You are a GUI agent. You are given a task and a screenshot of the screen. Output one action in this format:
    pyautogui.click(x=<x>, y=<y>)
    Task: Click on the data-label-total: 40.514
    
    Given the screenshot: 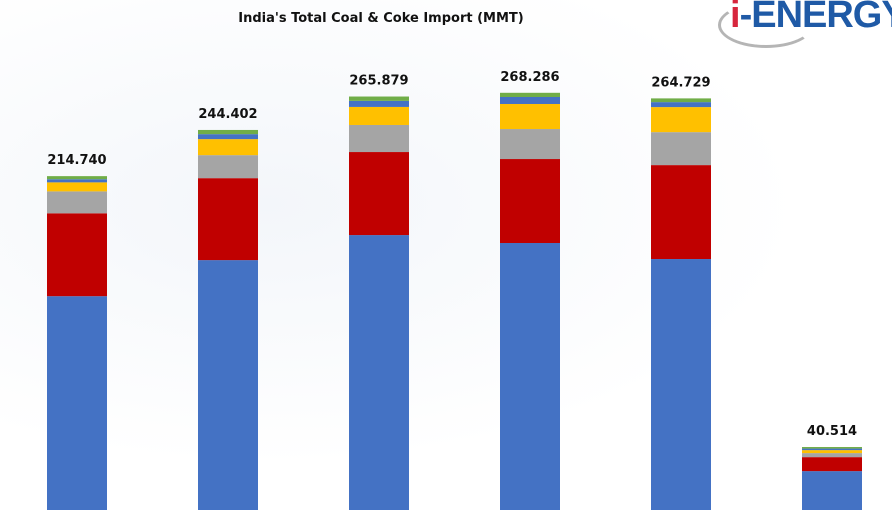 What is the action you would take?
    pyautogui.click(x=832, y=431)
    